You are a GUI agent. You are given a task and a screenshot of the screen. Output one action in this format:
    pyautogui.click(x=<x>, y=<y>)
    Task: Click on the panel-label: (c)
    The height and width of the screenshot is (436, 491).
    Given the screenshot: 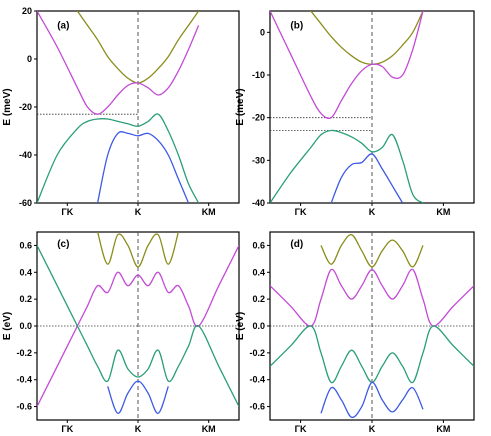 What is the action you would take?
    pyautogui.click(x=63, y=244)
    